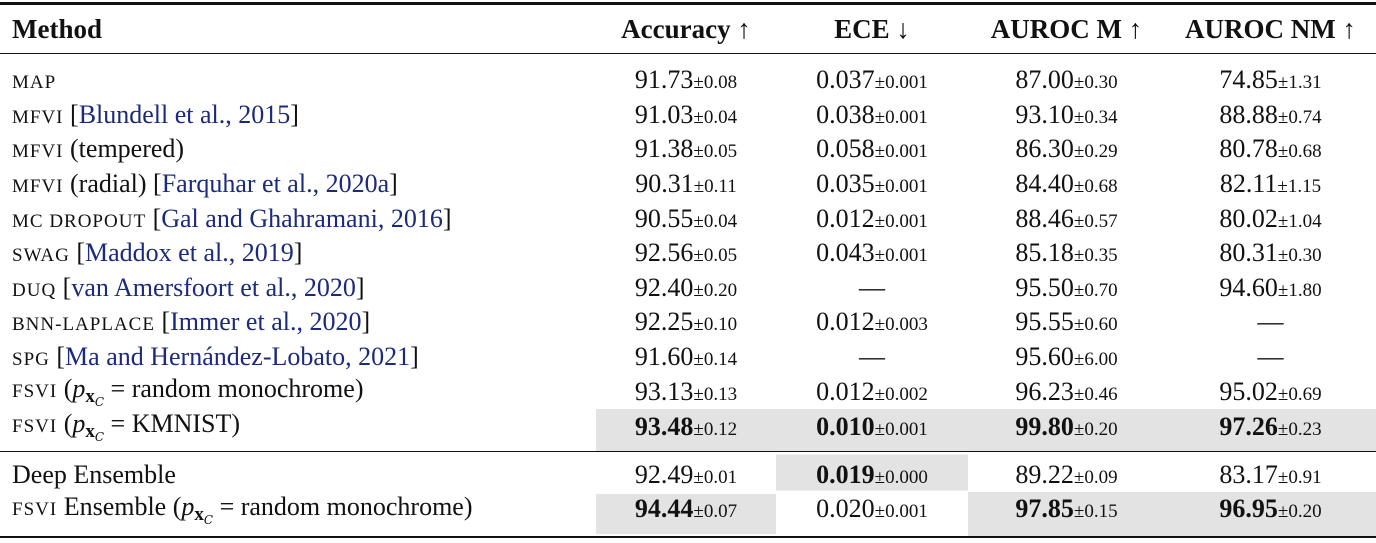 The height and width of the screenshot is (543, 1376). What do you see at coordinates (1044, 426) in the screenshot?
I see `value: 99.80` at bounding box center [1044, 426].